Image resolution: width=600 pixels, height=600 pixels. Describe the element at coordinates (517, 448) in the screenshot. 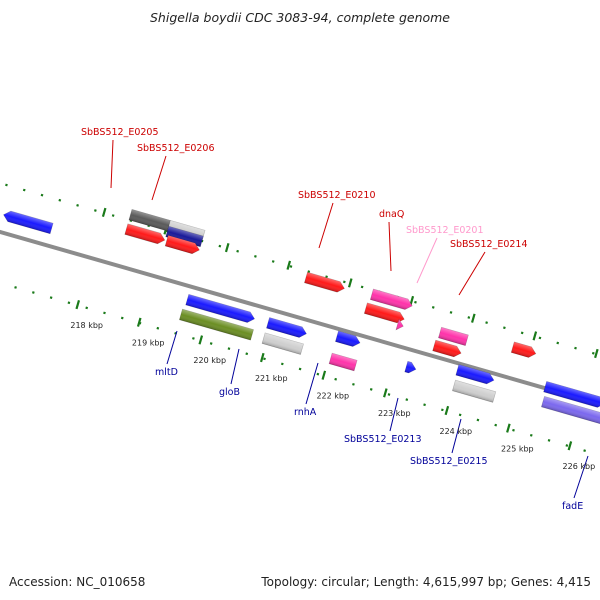

I see `tick-label: 225 kbp` at that location.